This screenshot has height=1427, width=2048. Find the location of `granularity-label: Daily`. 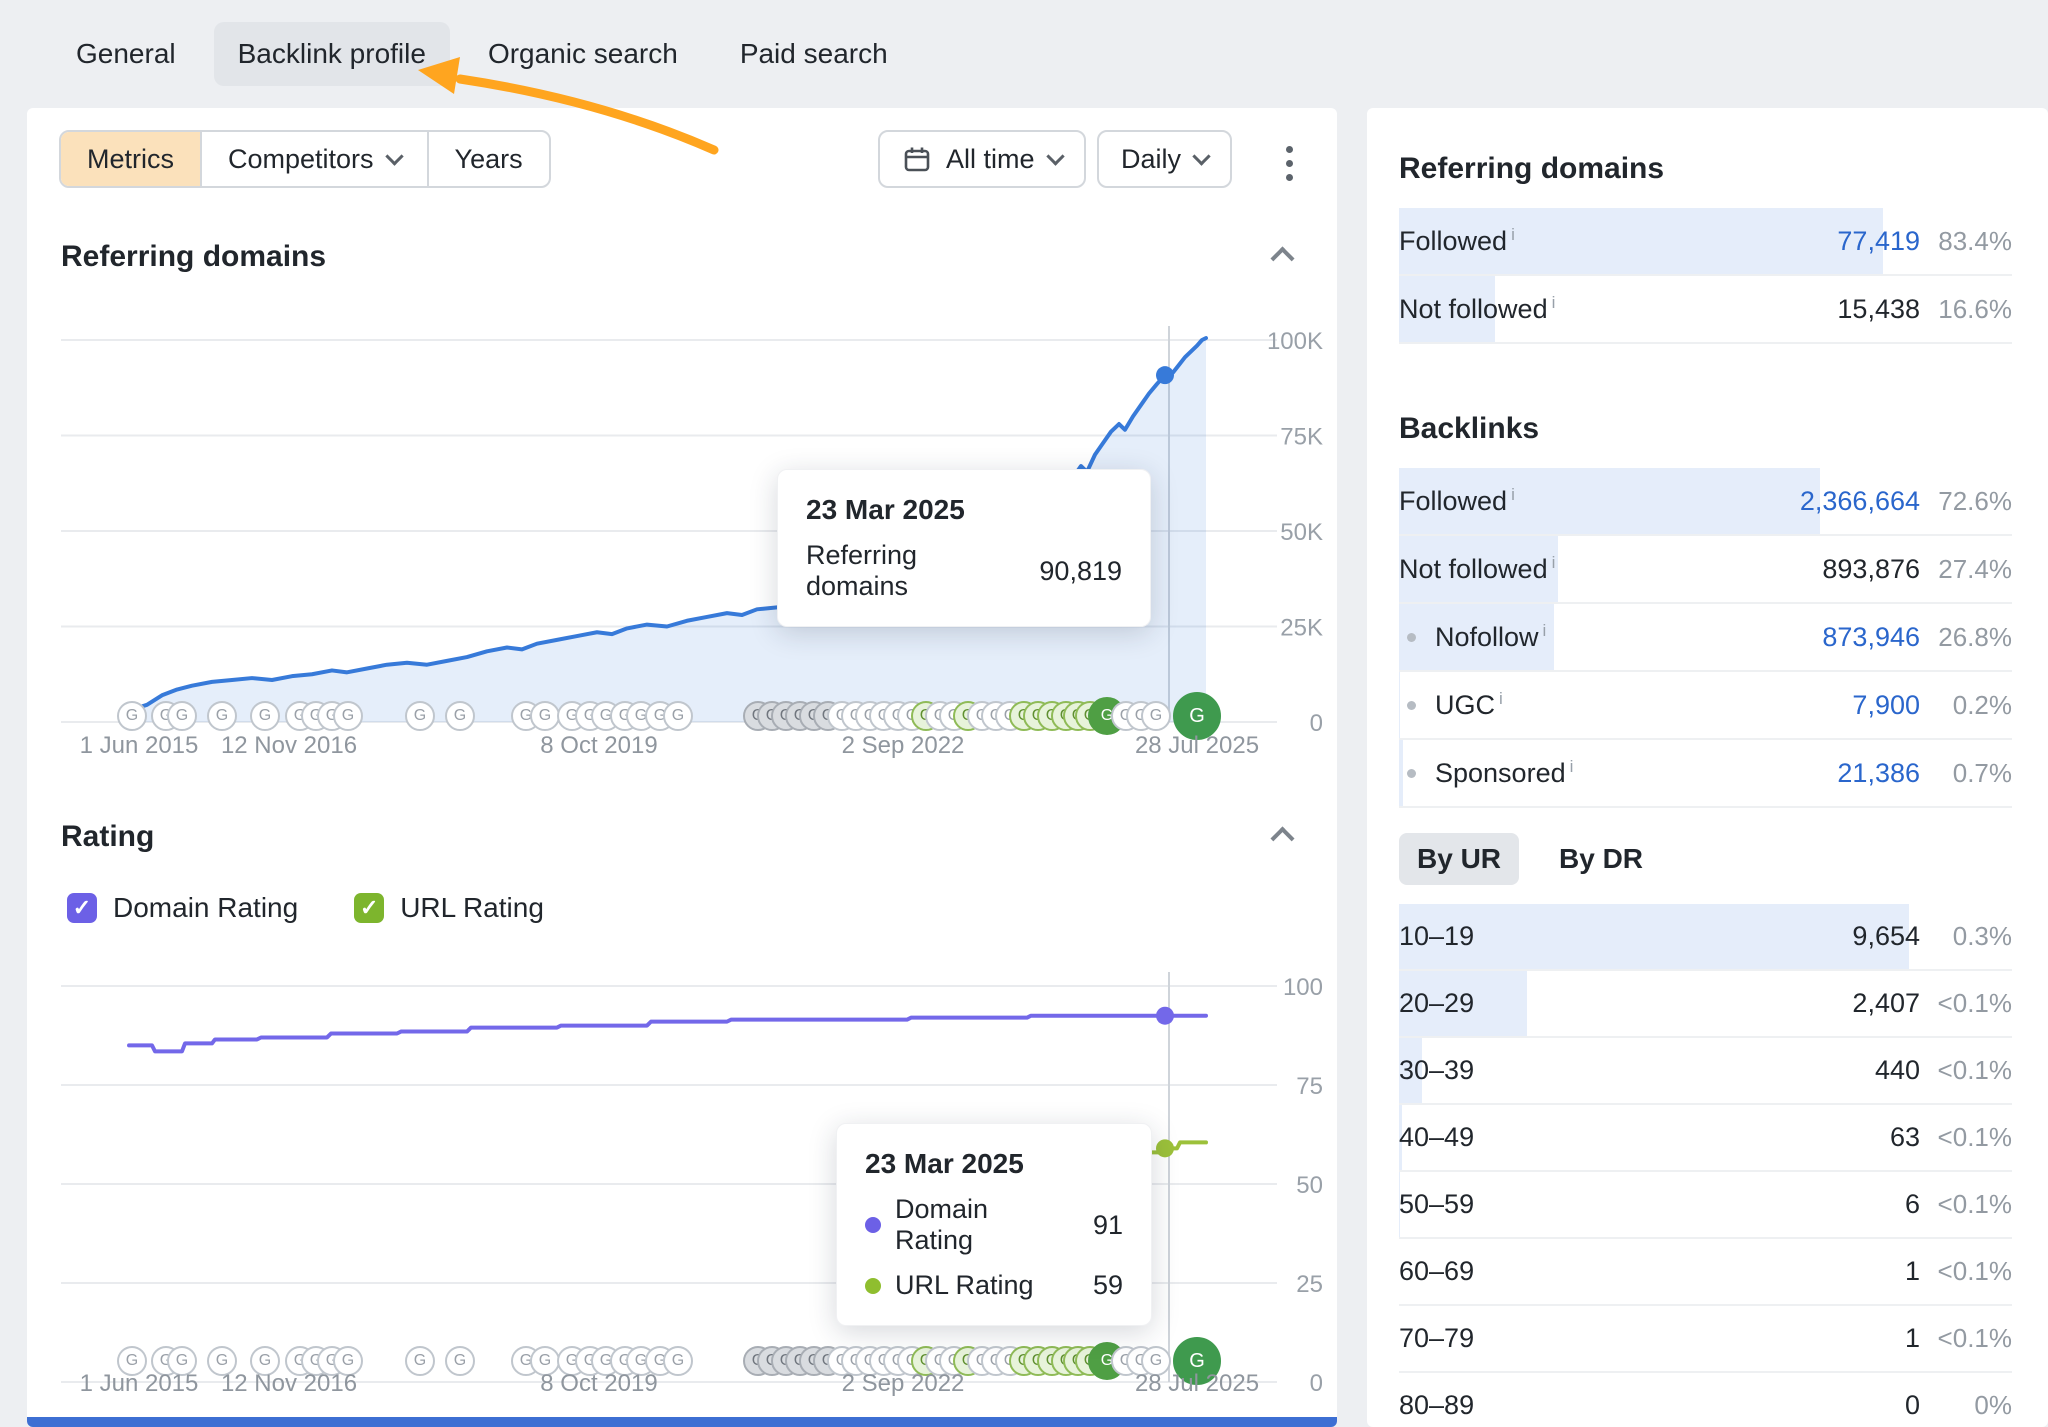

granularity-label: Daily is located at coordinates (1151, 158).